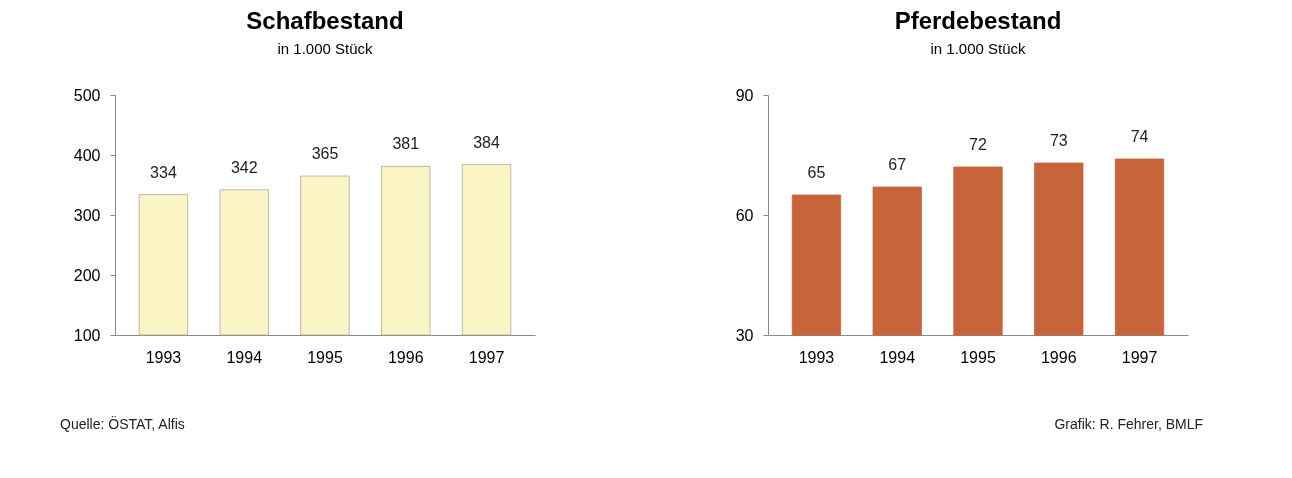 The height and width of the screenshot is (478, 1292). Describe the element at coordinates (1139, 136) in the screenshot. I see `data-label: 74` at that location.